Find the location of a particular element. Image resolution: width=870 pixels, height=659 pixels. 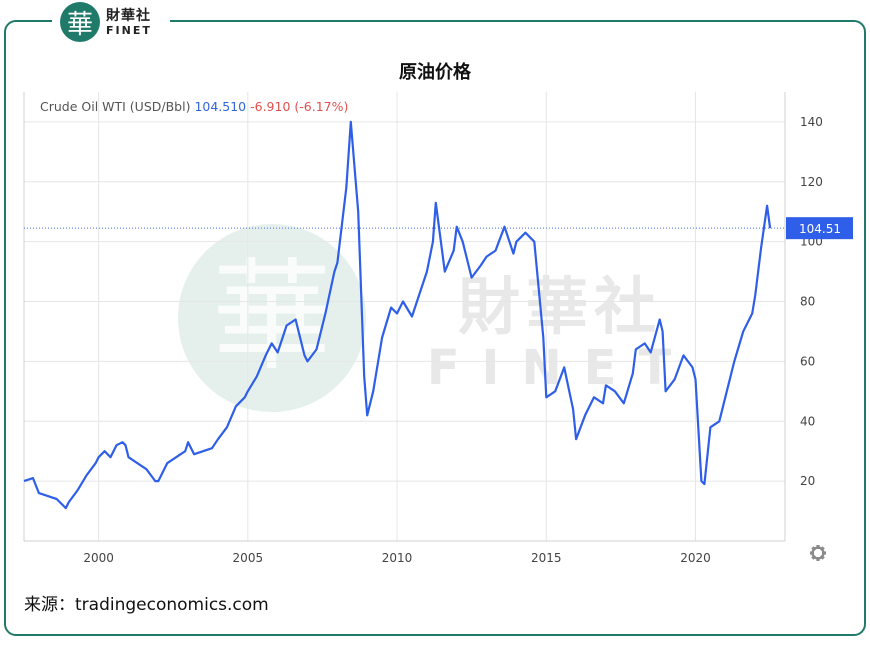

x-tick-label: 2020 is located at coordinates (695, 558).